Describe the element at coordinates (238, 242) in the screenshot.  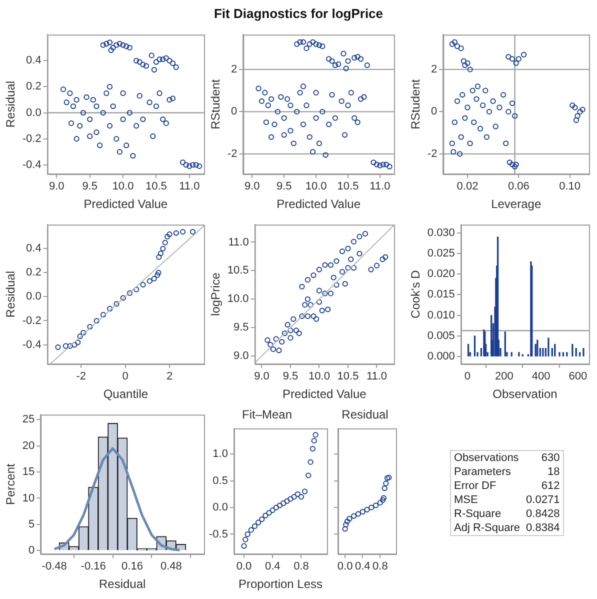
I see `y-tick-label: 11.0` at that location.